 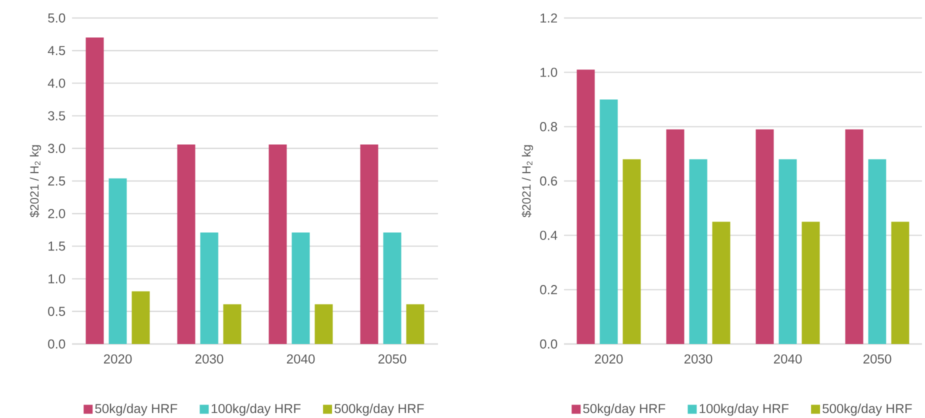 What do you see at coordinates (549, 181) in the screenshot?
I see `y-tick-label: 0.6` at bounding box center [549, 181].